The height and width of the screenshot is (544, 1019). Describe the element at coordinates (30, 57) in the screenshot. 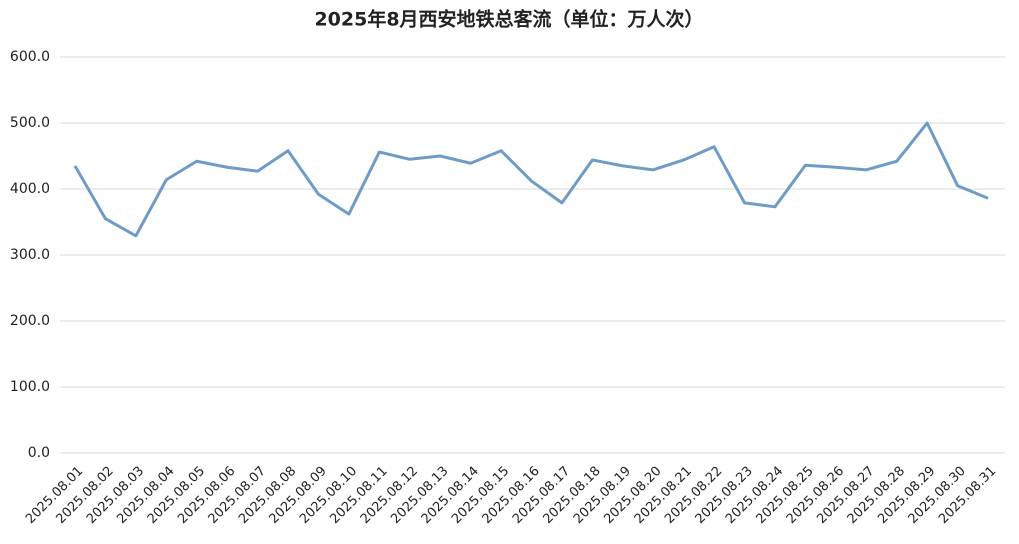

I see `y-tick-label: 600.0` at that location.